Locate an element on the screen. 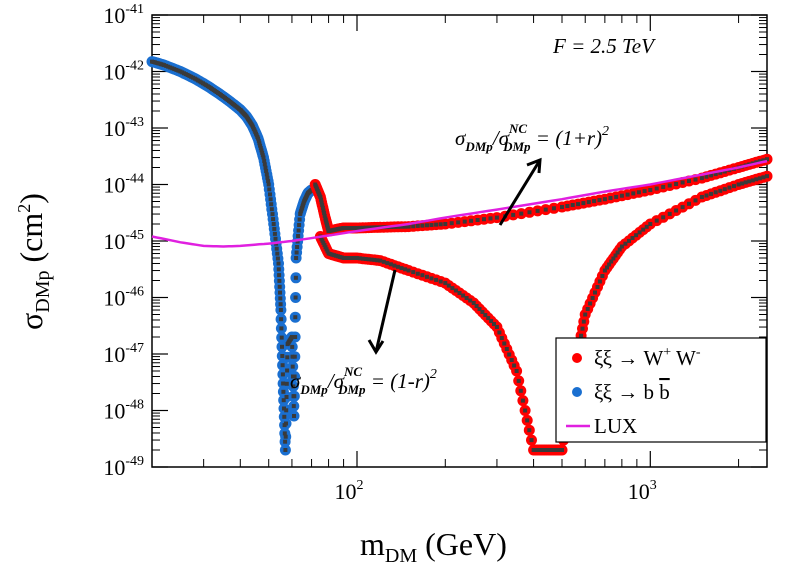 This screenshot has width=796, height=567. legend-label-lux: LUX is located at coordinates (615, 426).